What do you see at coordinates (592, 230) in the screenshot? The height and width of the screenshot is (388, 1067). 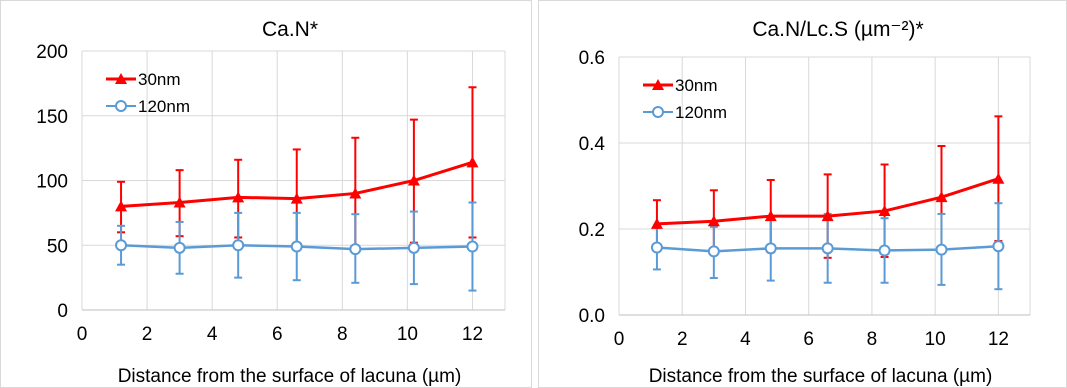 I see `y-tick-label: 0.2` at bounding box center [592, 230].